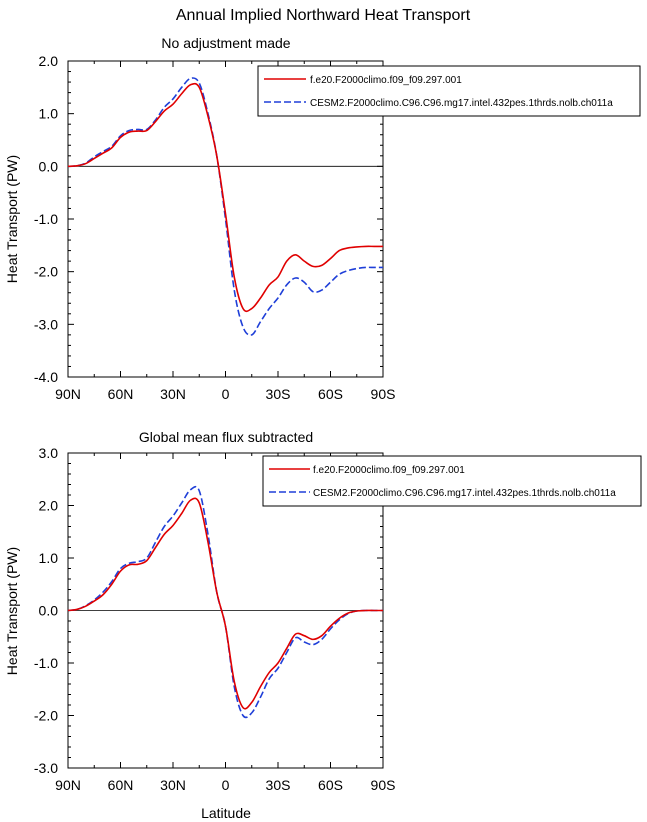 This screenshot has width=647, height=822. Describe the element at coordinates (226, 437) in the screenshot. I see `panel-bottom-title: Global mean flux subtracted` at that location.